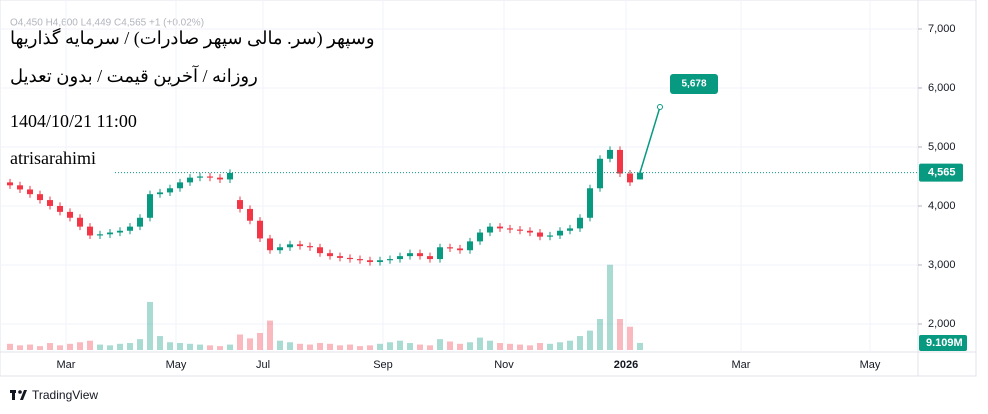  Describe the element at coordinates (626, 365) in the screenshot. I see `x-tick-label: 2026` at that location.